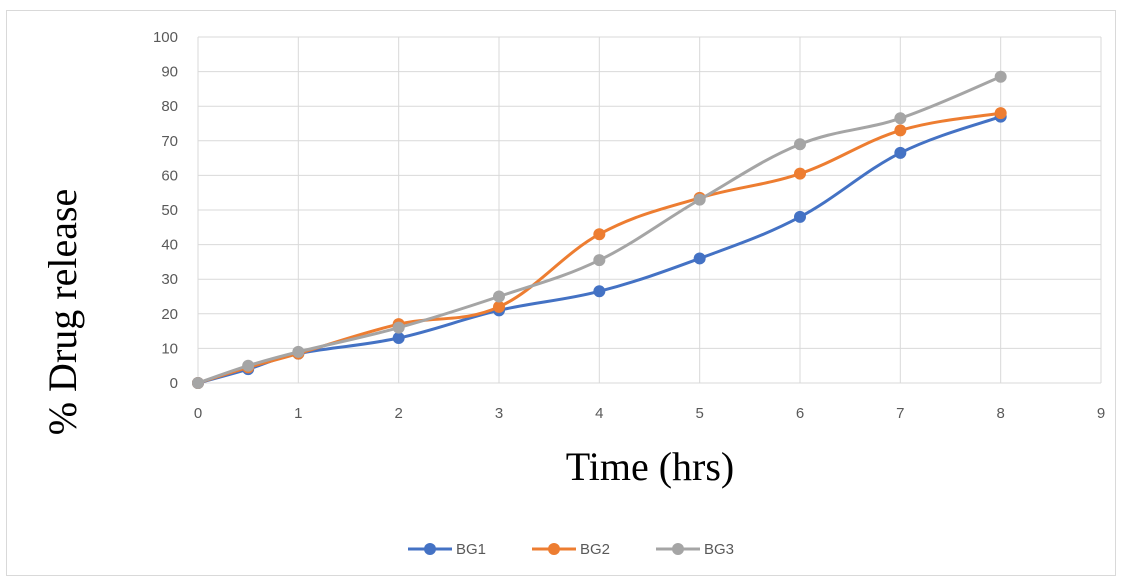 The height and width of the screenshot is (583, 1124). What do you see at coordinates (169, 106) in the screenshot?
I see `y-tick-label: 80` at bounding box center [169, 106].